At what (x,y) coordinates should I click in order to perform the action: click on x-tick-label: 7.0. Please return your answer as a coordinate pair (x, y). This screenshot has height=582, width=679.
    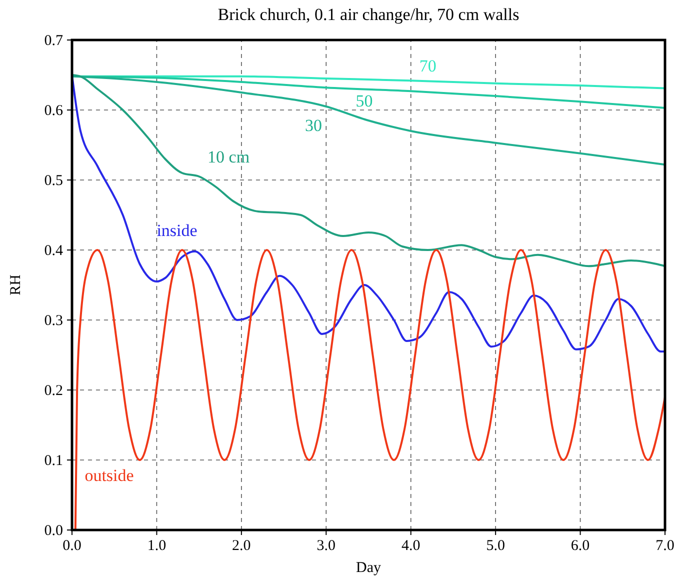
    Looking at the image, I should click on (665, 546).